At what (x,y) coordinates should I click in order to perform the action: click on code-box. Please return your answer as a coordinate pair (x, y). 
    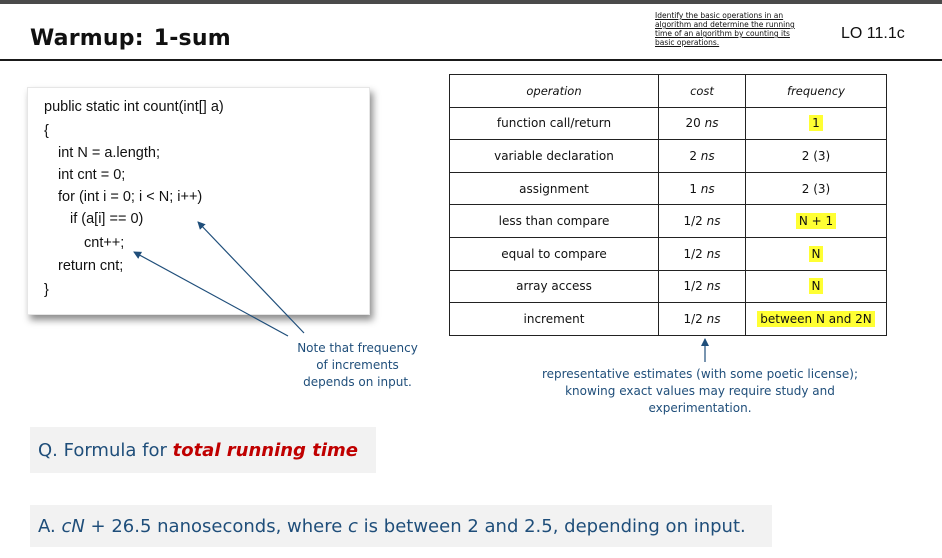
    Looking at the image, I should click on (198, 201).